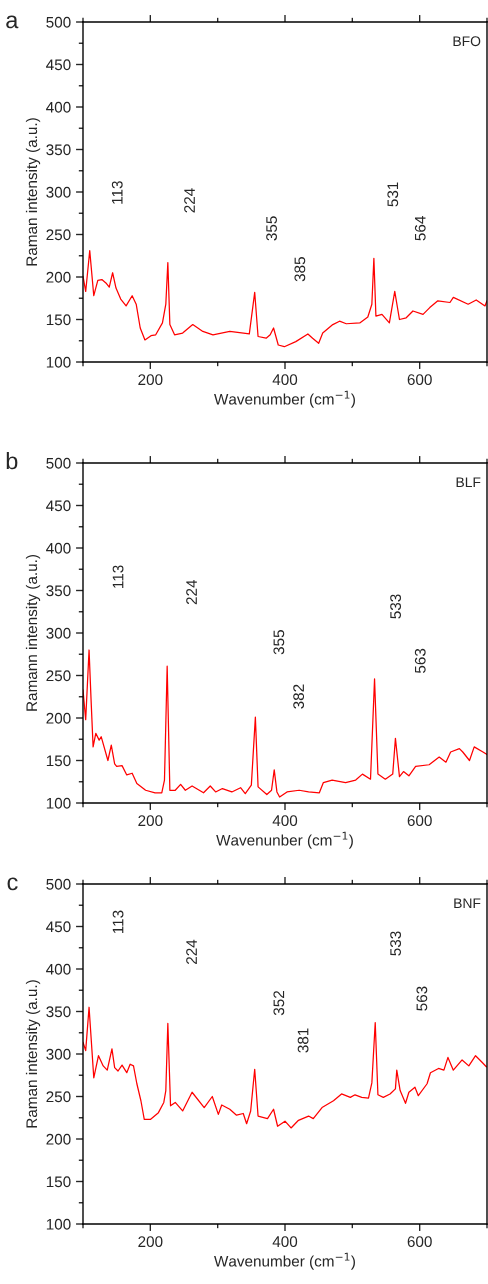 The width and height of the screenshot is (488, 1284). I want to click on annotation: 531, so click(393, 194).